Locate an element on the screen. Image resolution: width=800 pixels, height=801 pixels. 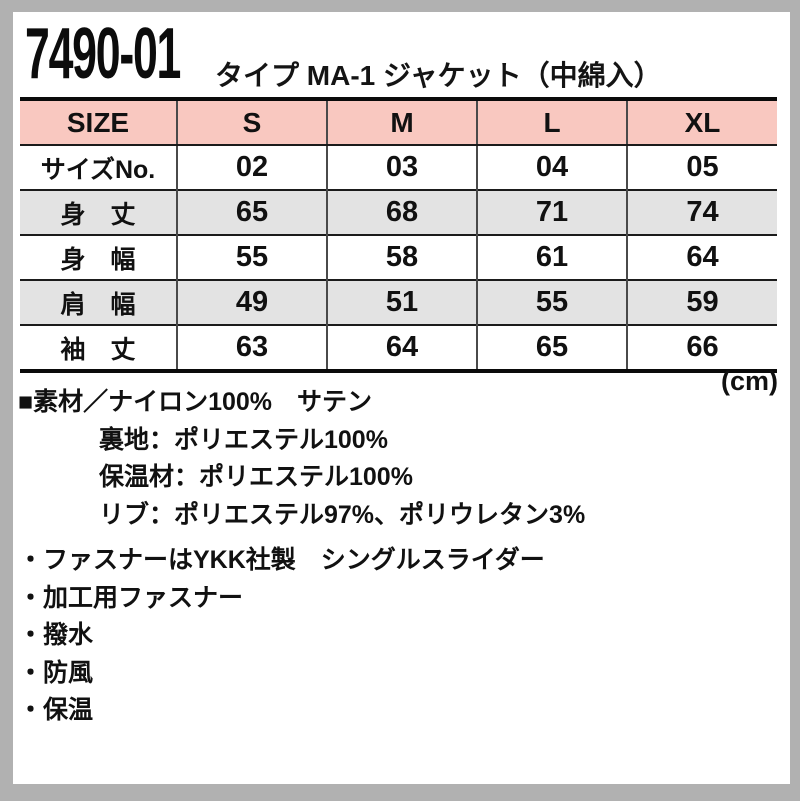
material-line: 保温材：ポリエステル100% is located at coordinates (256, 477).